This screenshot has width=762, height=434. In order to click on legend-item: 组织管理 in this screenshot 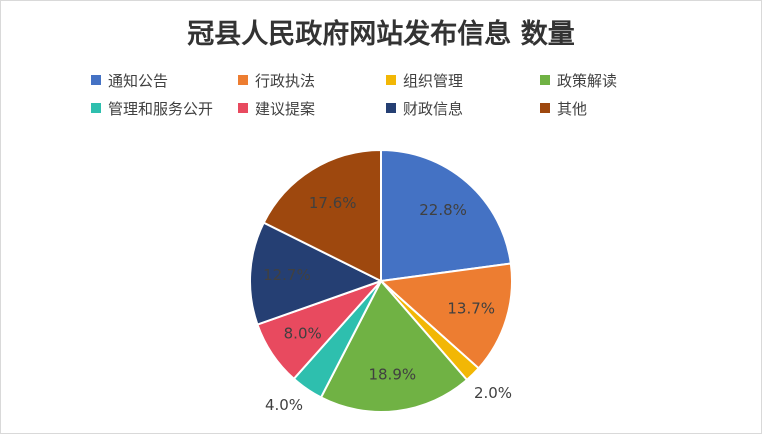, I will do `click(424, 80)`.